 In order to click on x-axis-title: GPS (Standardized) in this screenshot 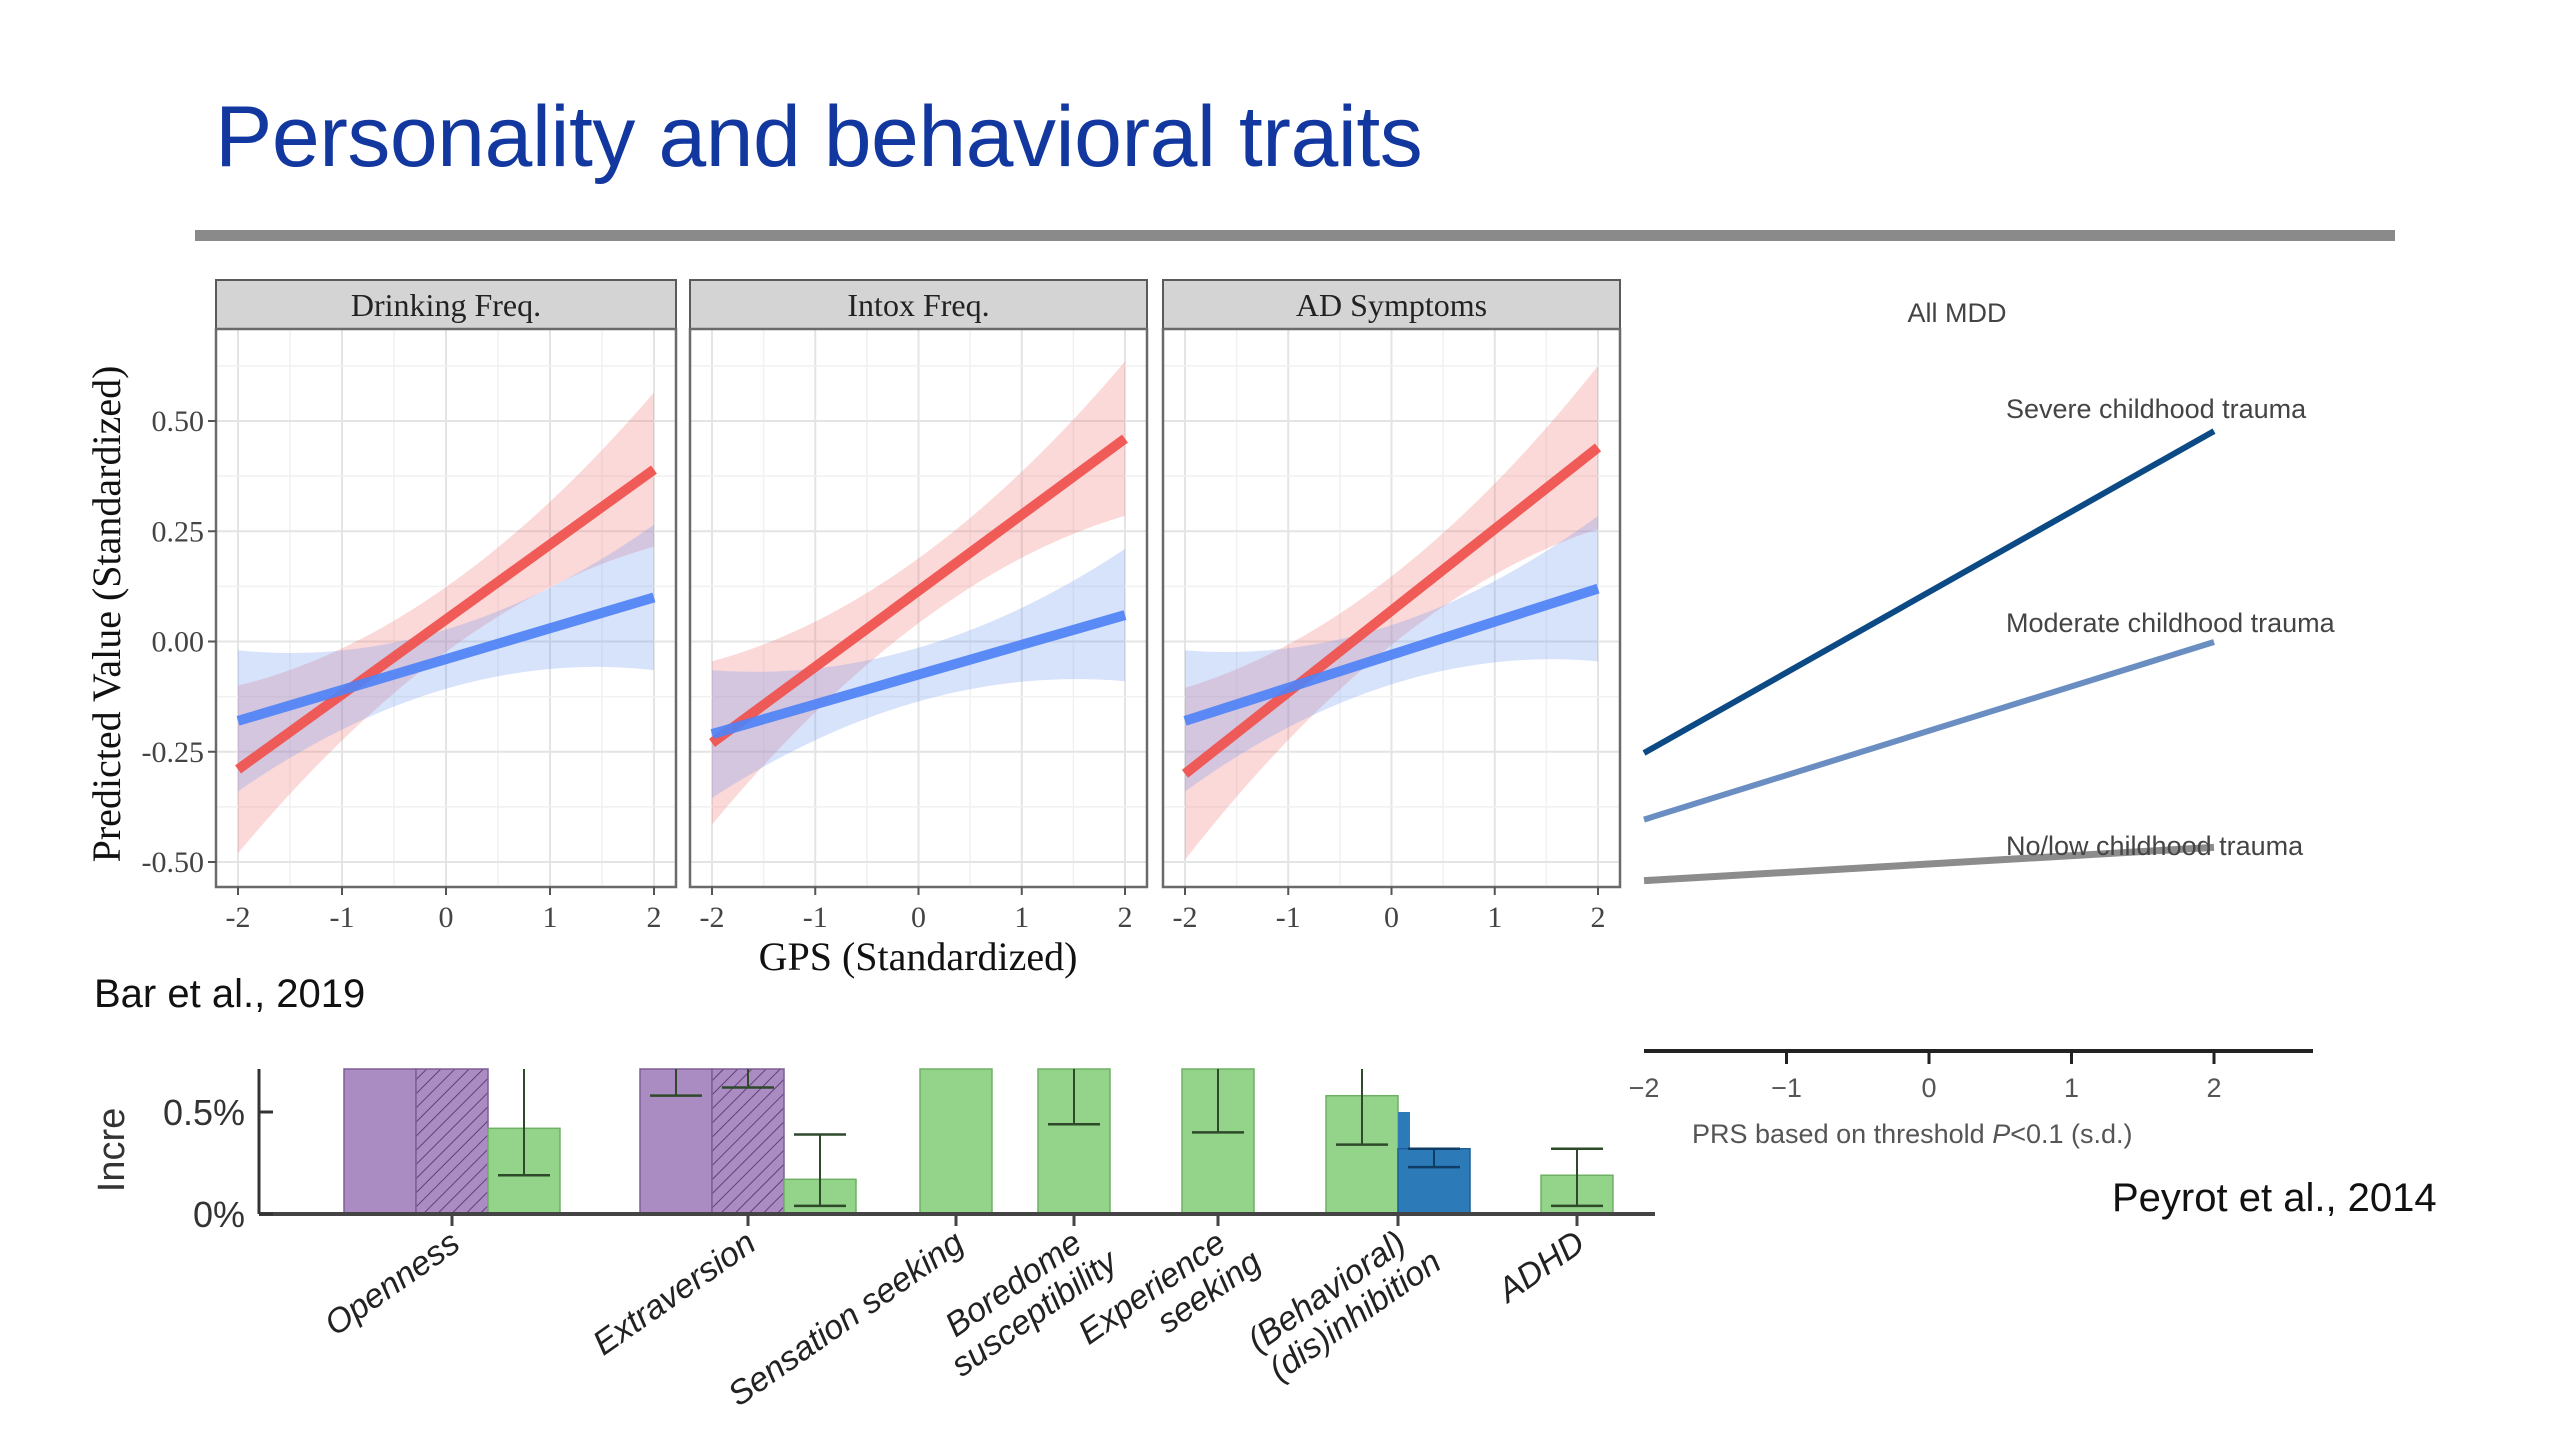, I will do `click(918, 956)`.